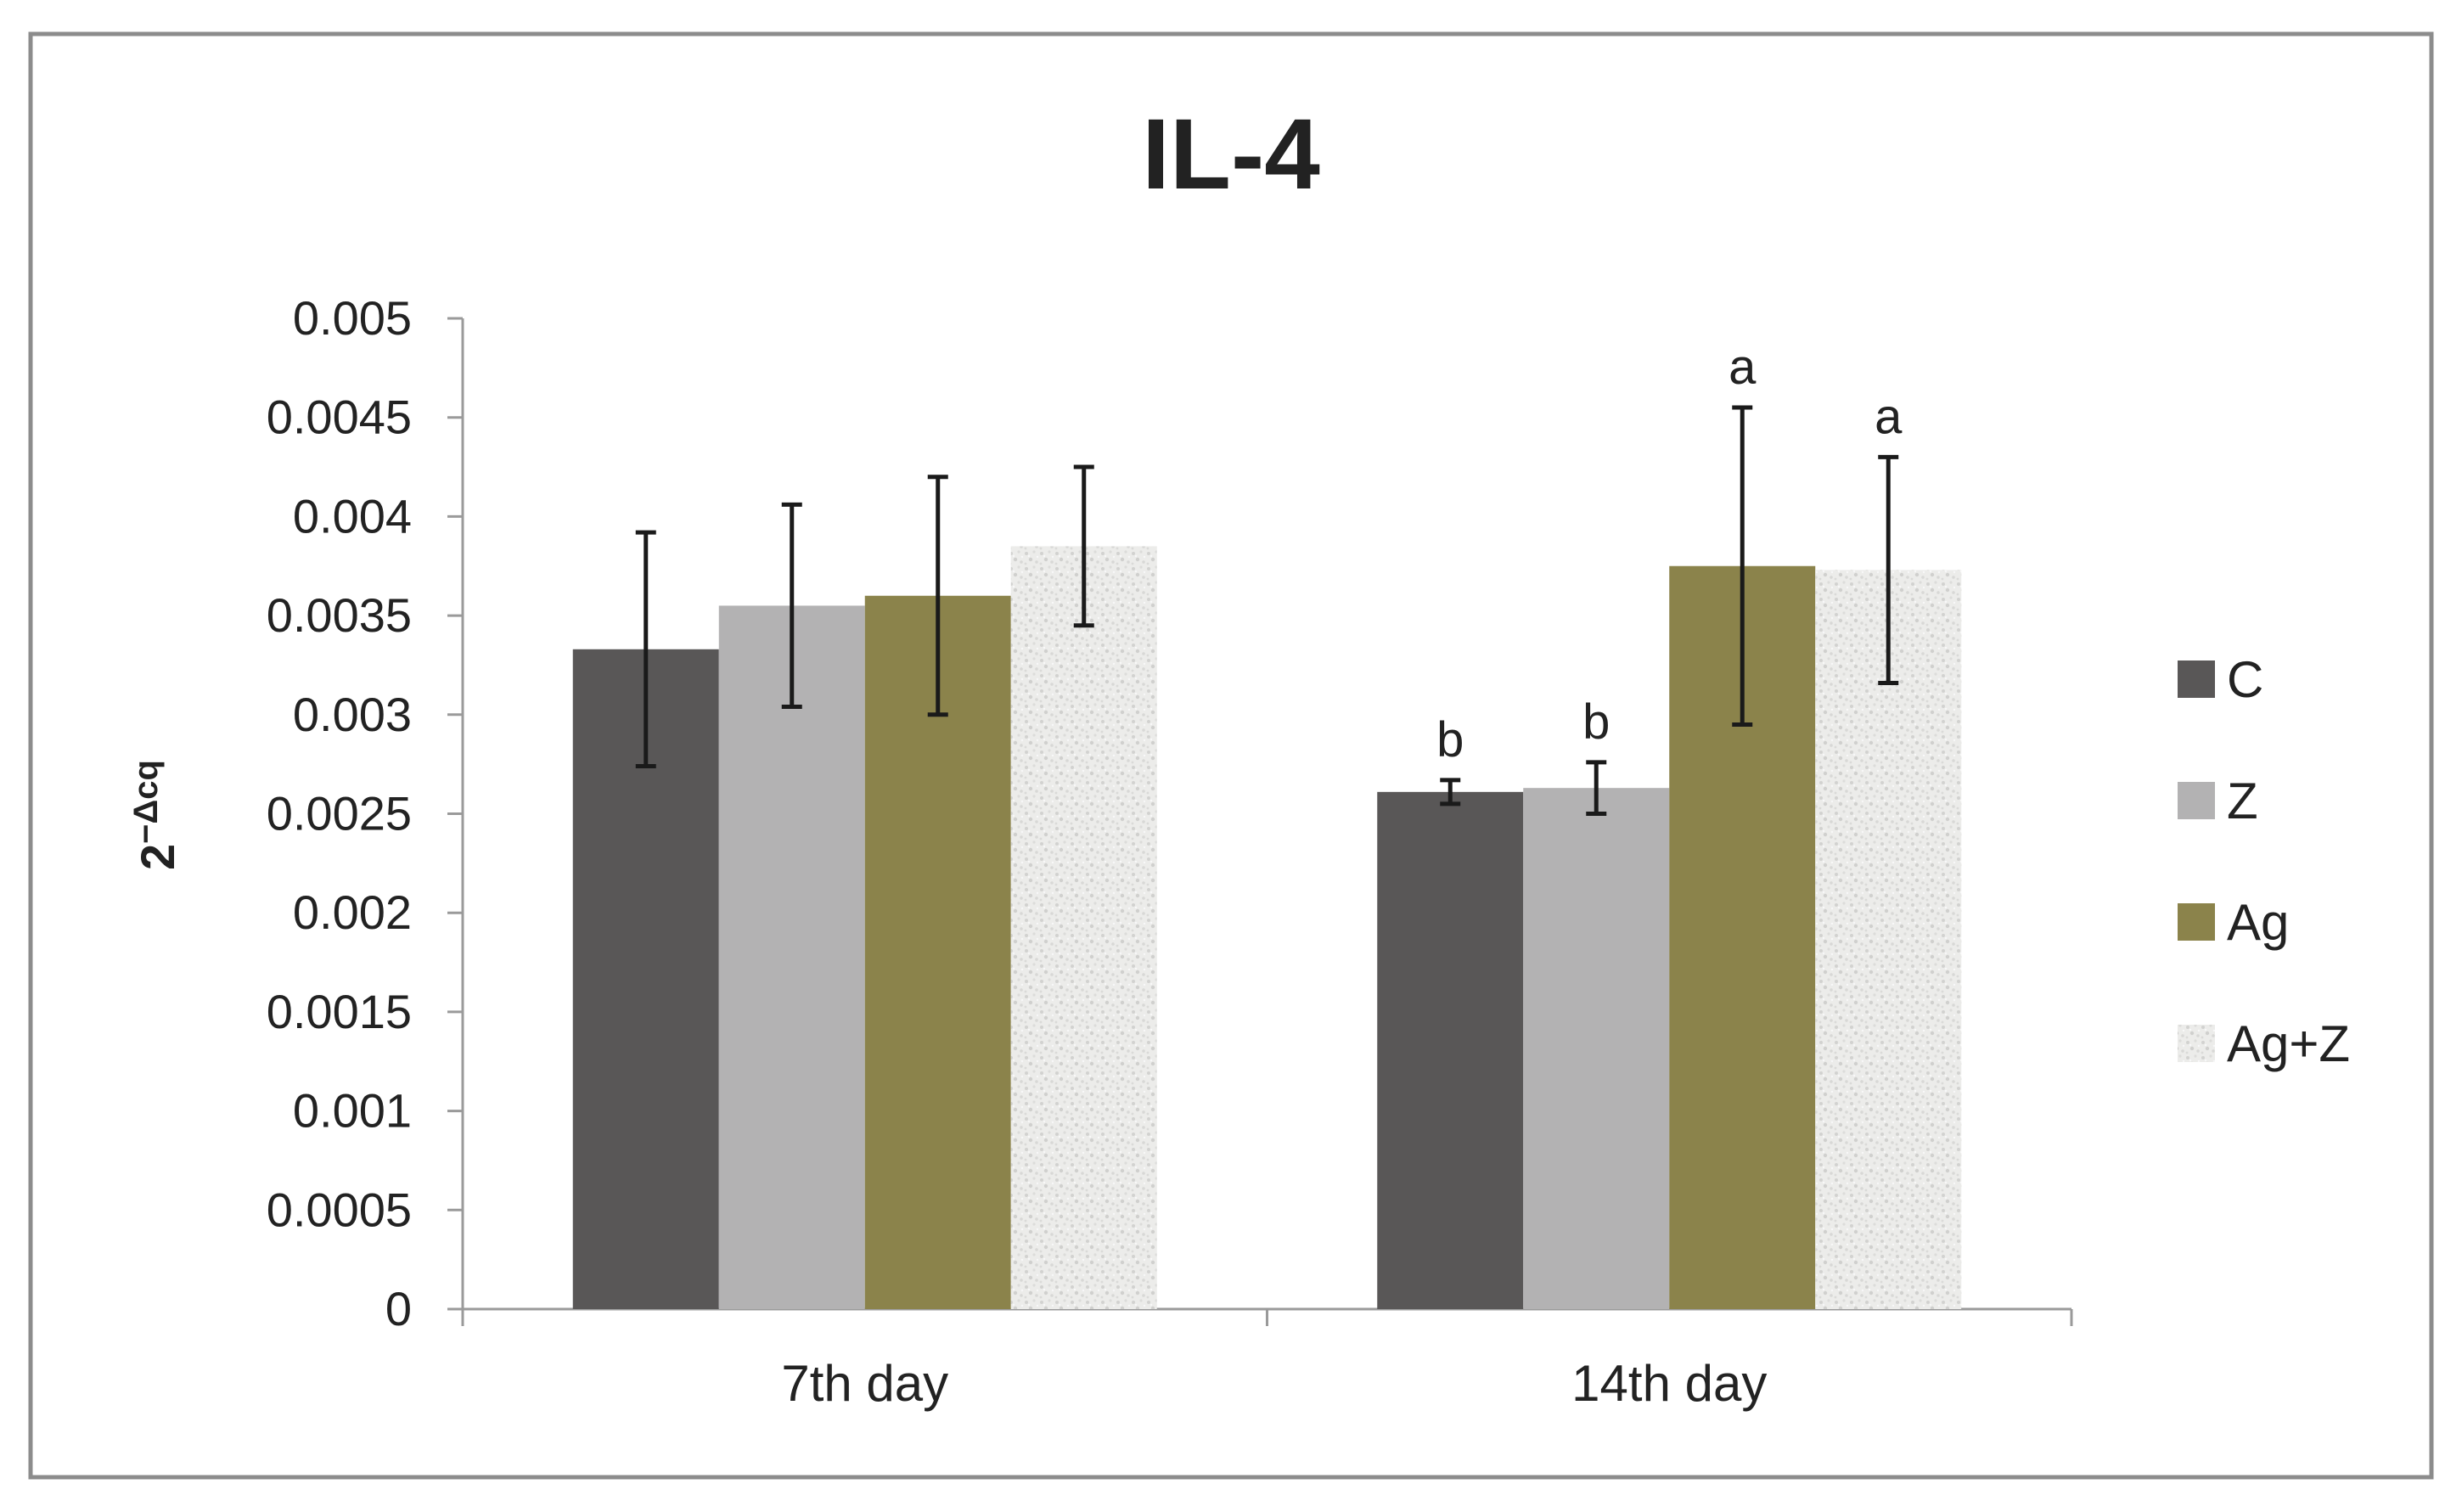 Image resolution: width=2462 pixels, height=1512 pixels. What do you see at coordinates (2264, 861) in the screenshot?
I see `legend: C Z Ag Ag+Z` at bounding box center [2264, 861].